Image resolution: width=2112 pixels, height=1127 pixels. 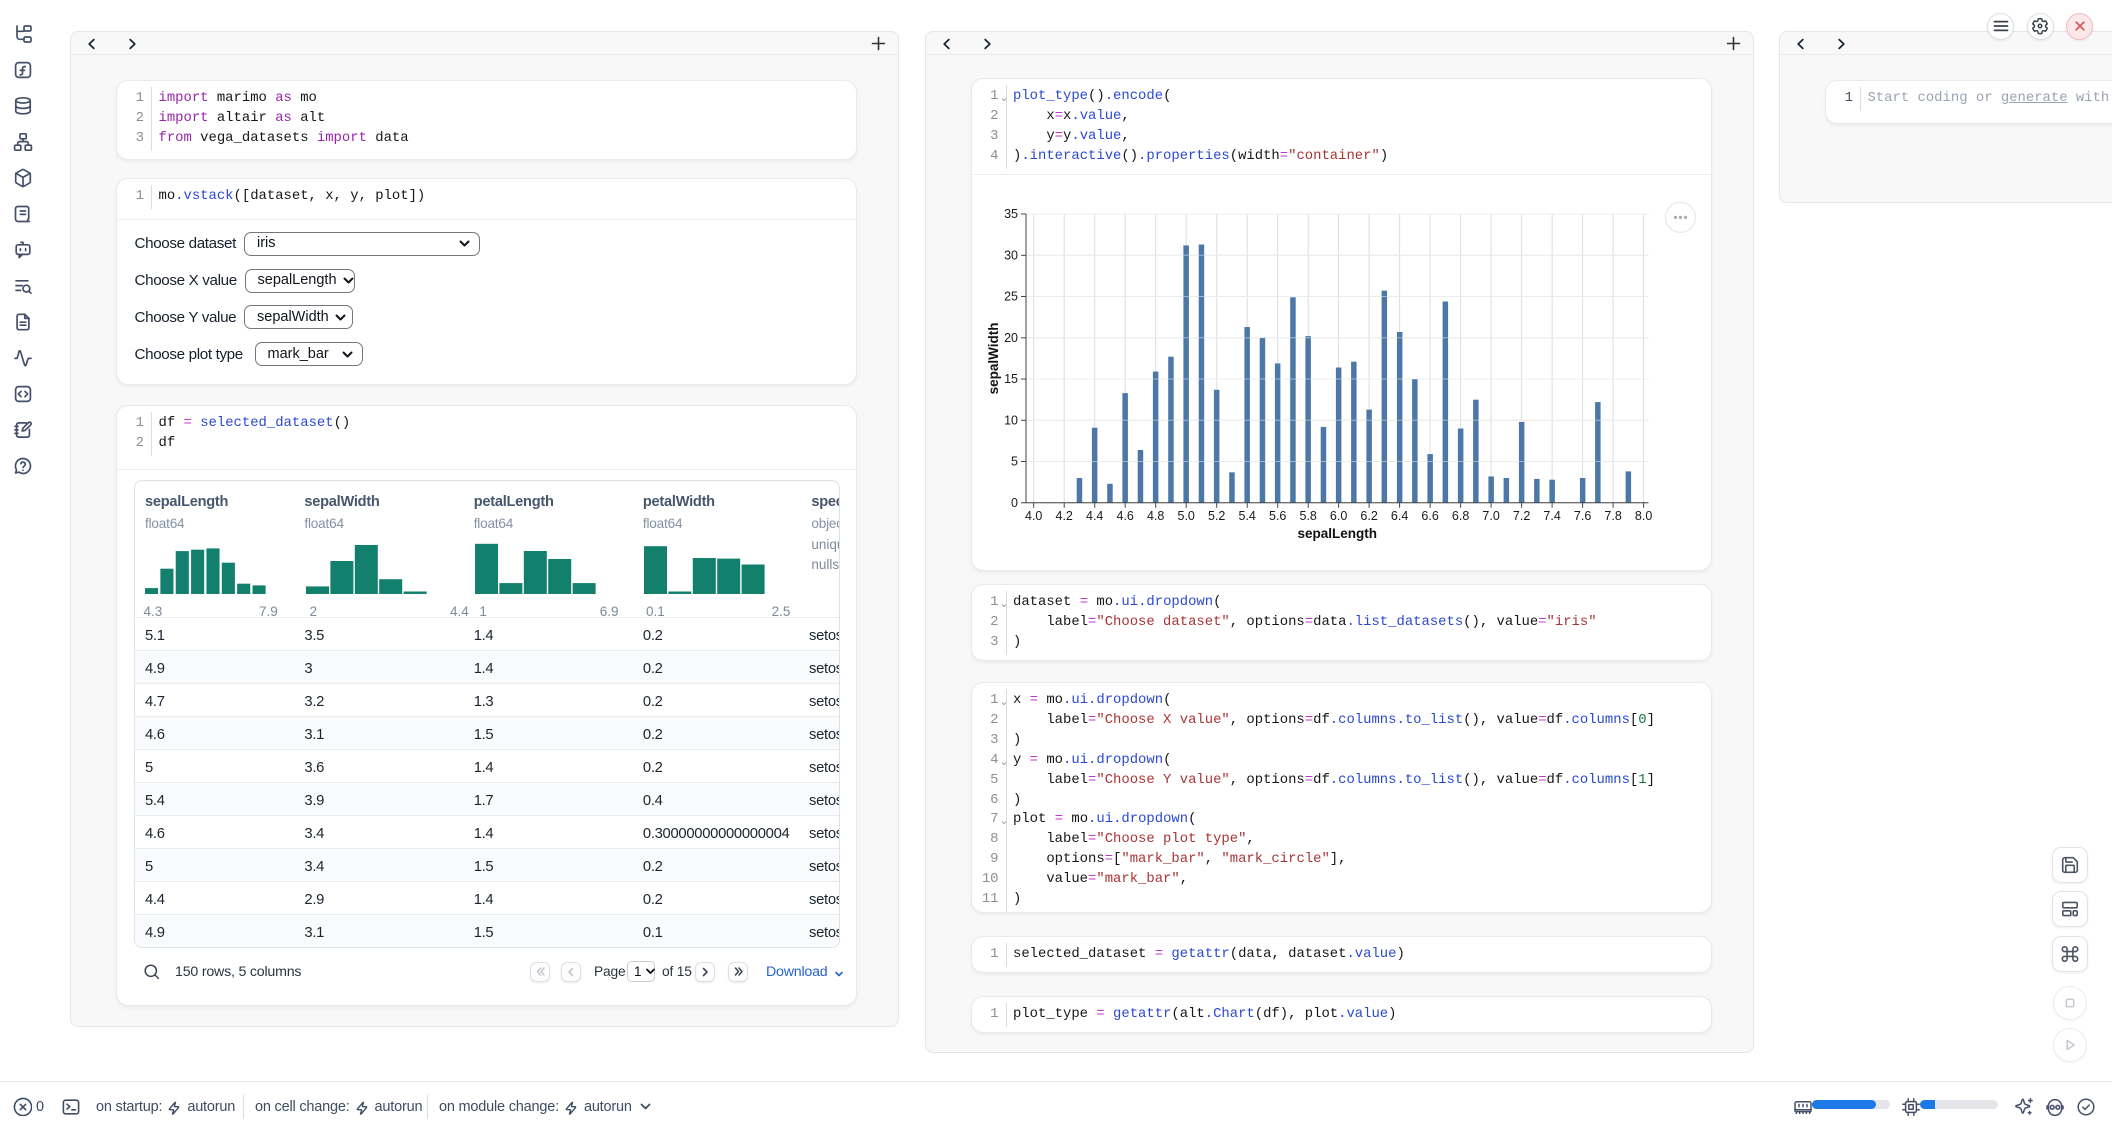 I want to click on svg-text: 10, so click(x=1011, y=420).